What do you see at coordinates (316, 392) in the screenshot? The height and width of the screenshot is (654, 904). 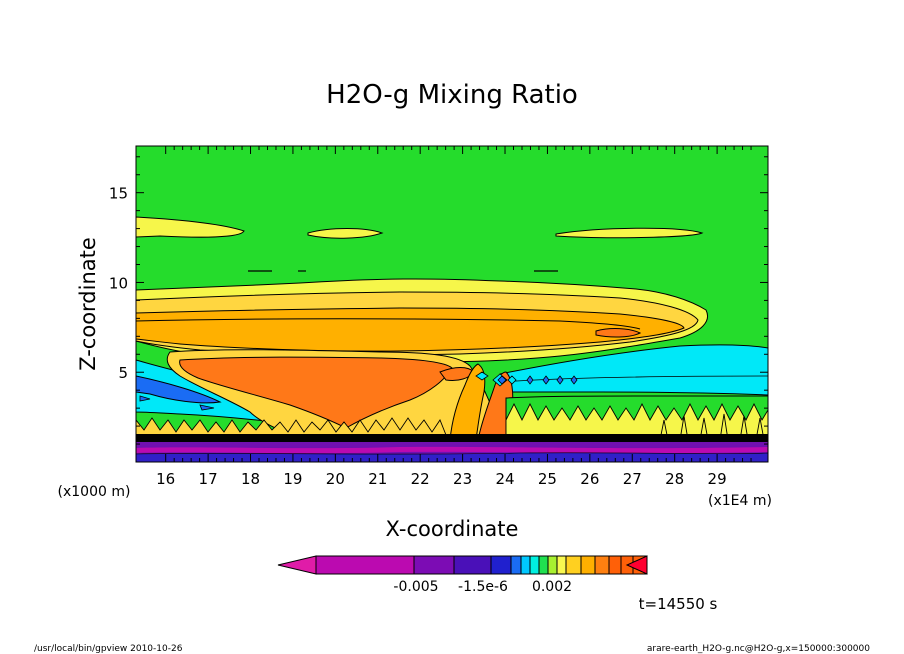 I see `plume-orange-core` at bounding box center [316, 392].